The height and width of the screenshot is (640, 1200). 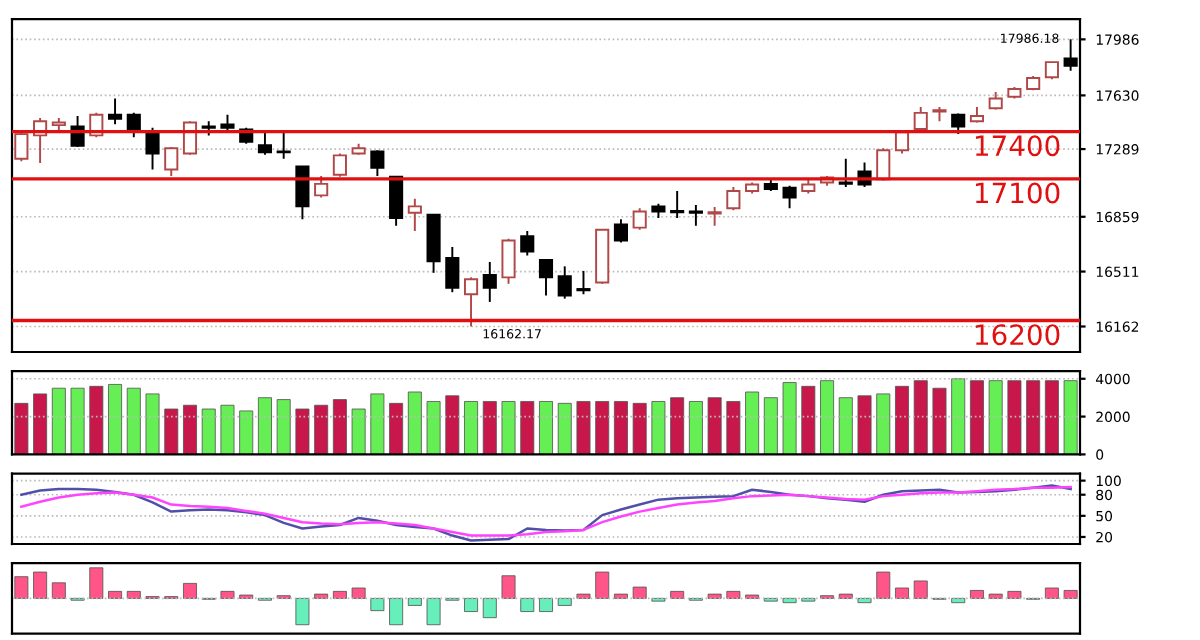 What do you see at coordinates (1017, 146) in the screenshot?
I see `ref-line-label: 17400` at bounding box center [1017, 146].